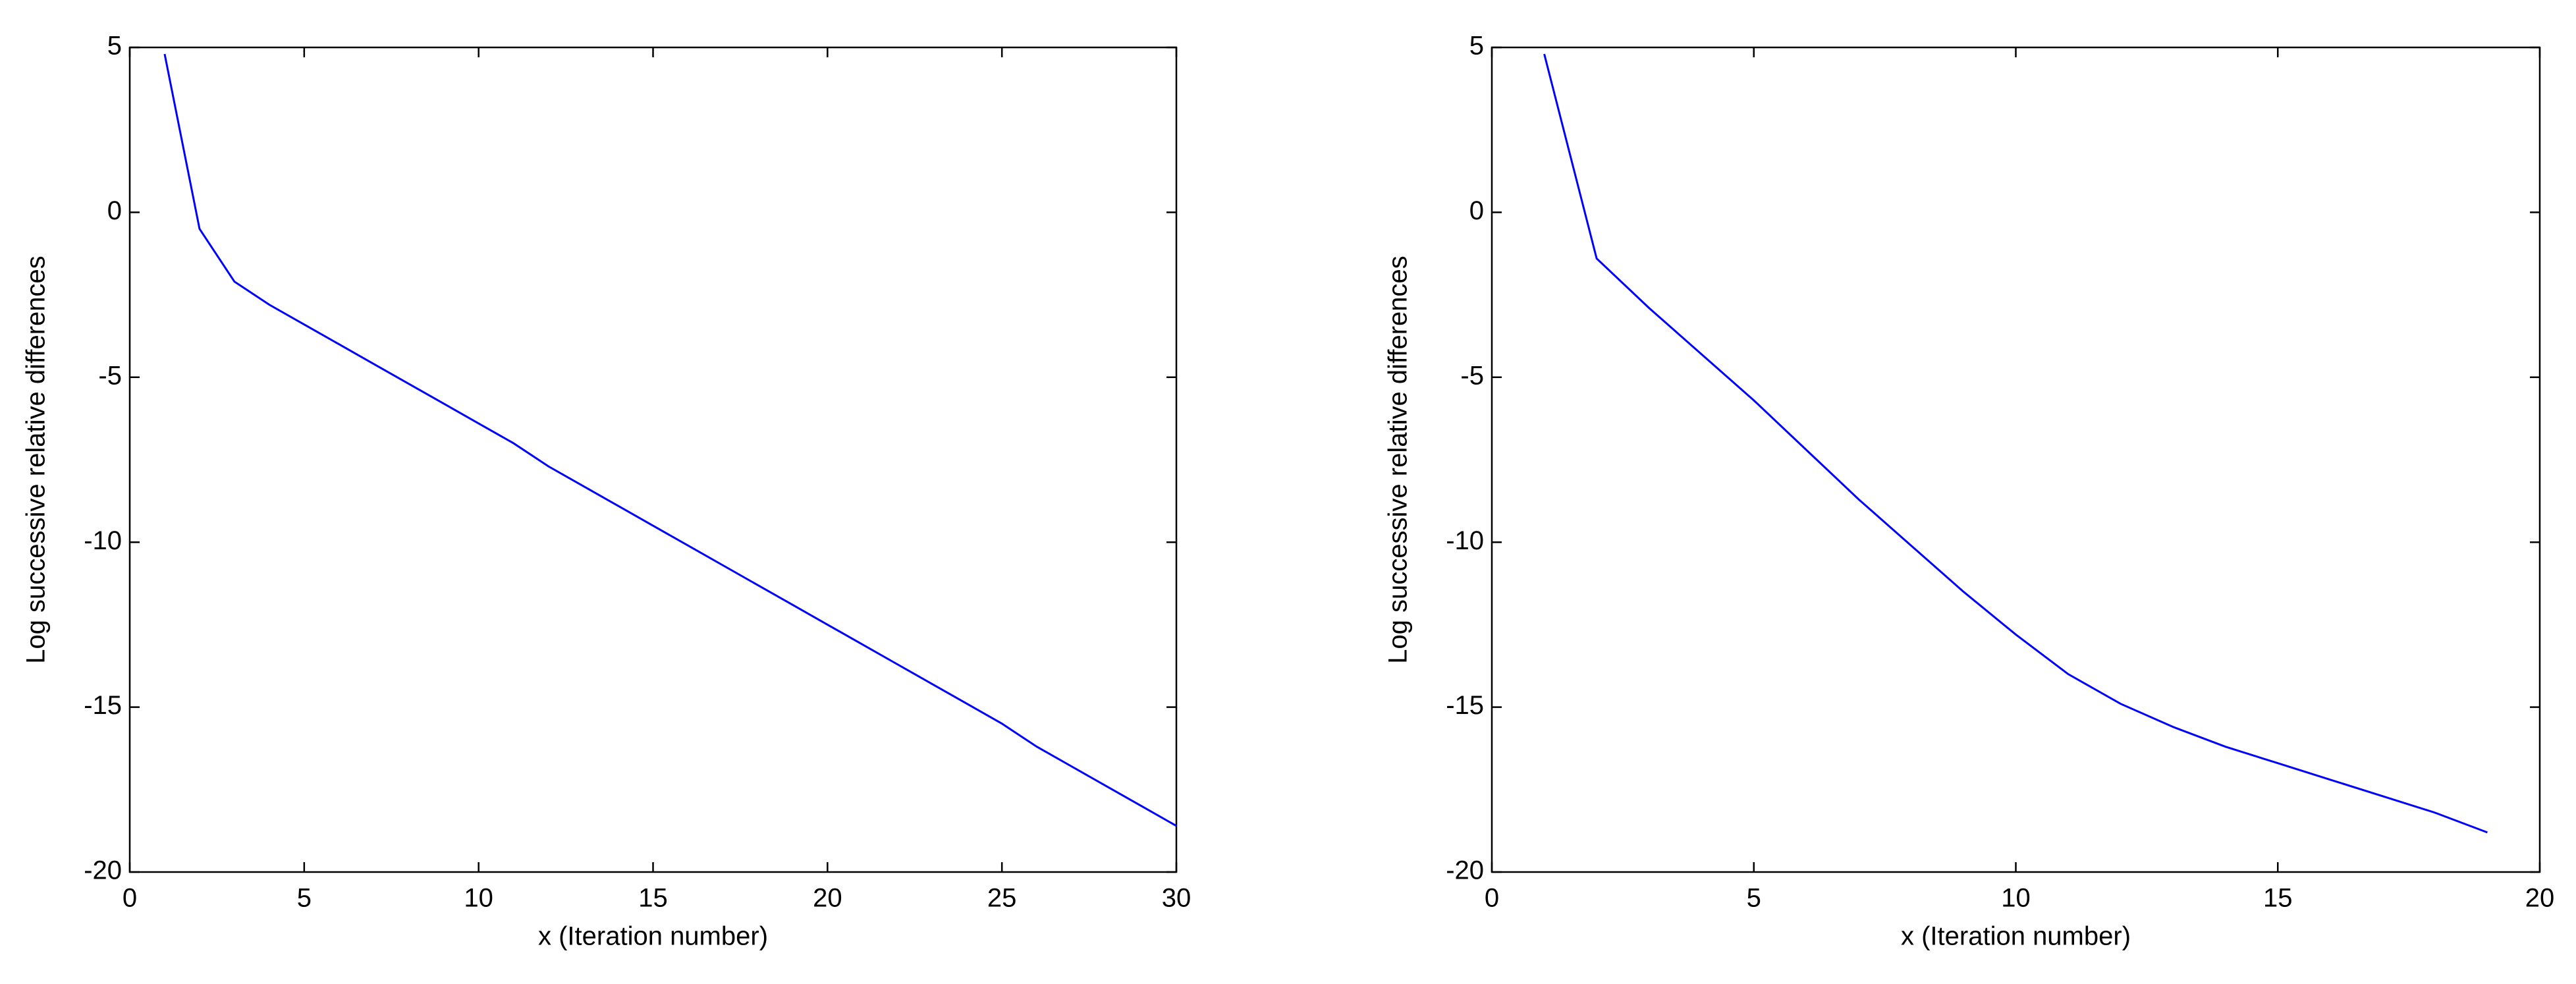  Describe the element at coordinates (1177, 898) in the screenshot. I see `x-tick-label: 30` at that location.